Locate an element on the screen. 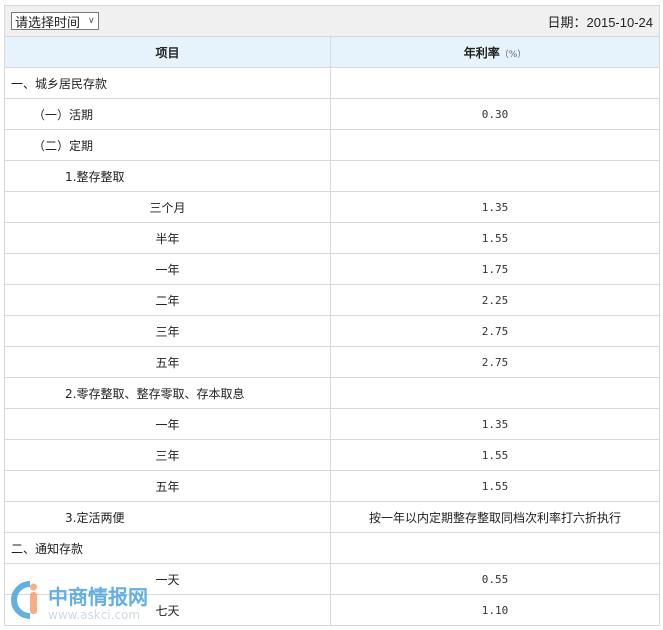 The image size is (663, 630). row-item: 一、城乡居民存款 is located at coordinates (168, 83).